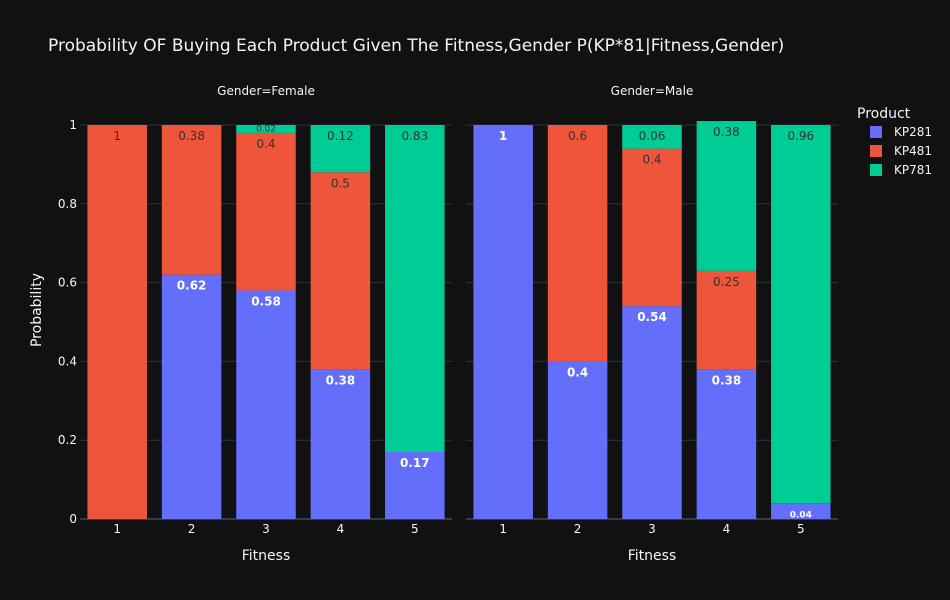  Describe the element at coordinates (266, 301) in the screenshot. I see `data-label: 0.58` at that location.